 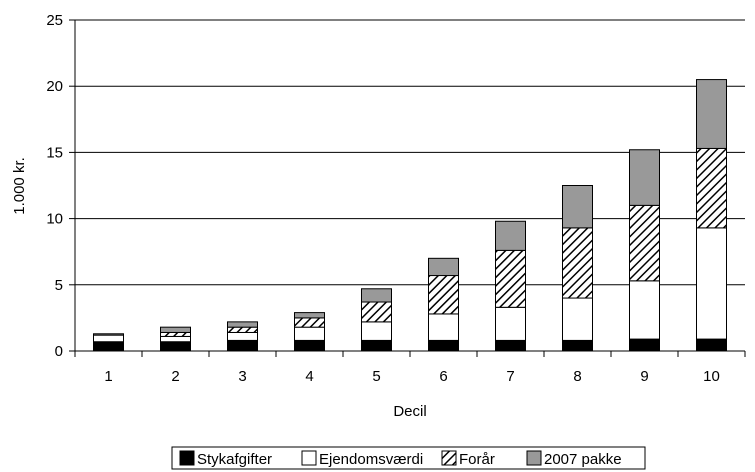 I want to click on x-tick-label: 5, so click(x=376, y=376).